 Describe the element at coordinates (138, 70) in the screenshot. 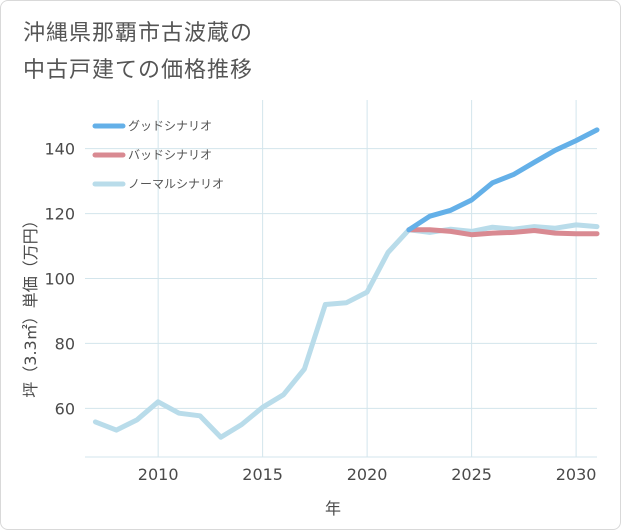

I see `chart-title-line2: 中古戸建ての価格推移` at that location.